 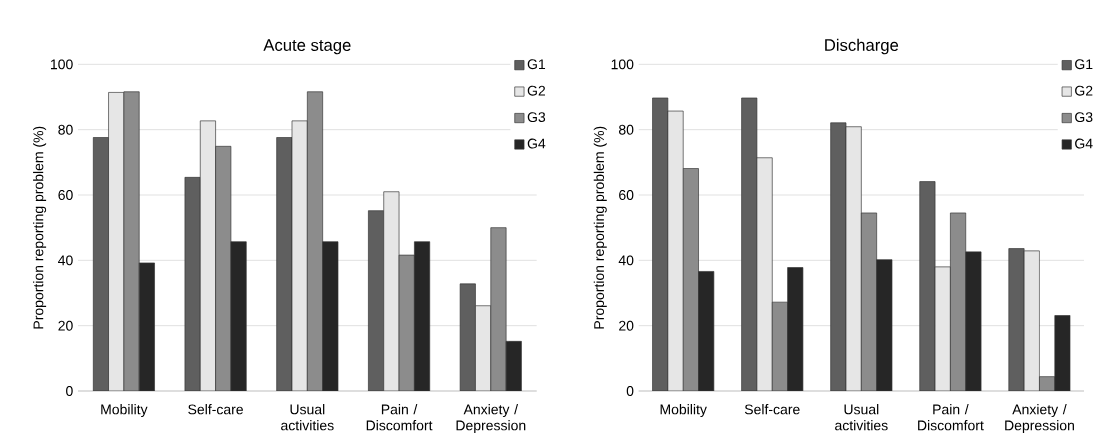 I want to click on chart-title: Acute stage, so click(x=307, y=47).